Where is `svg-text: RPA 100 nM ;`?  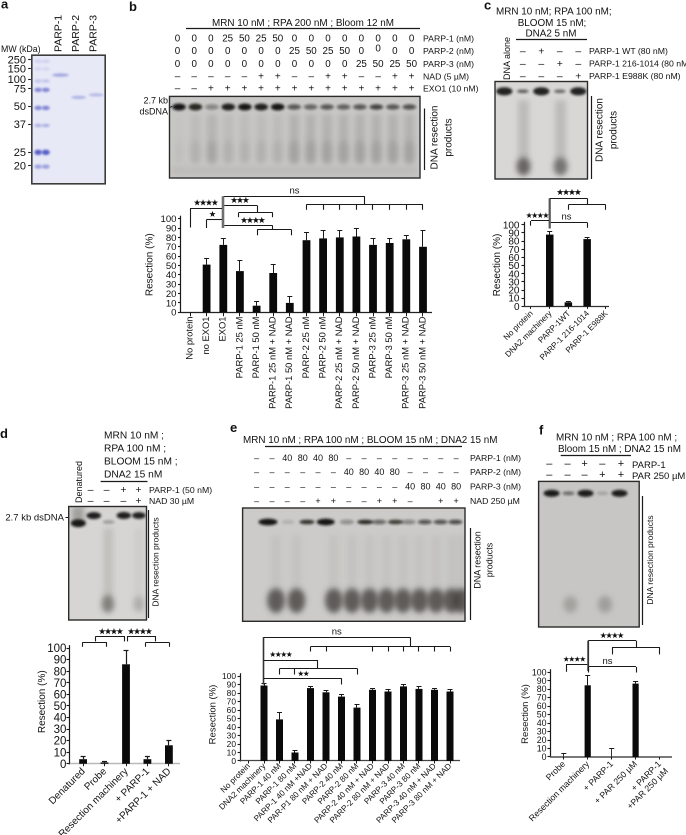 svg-text: RPA 100 nM ; is located at coordinates (135, 449).